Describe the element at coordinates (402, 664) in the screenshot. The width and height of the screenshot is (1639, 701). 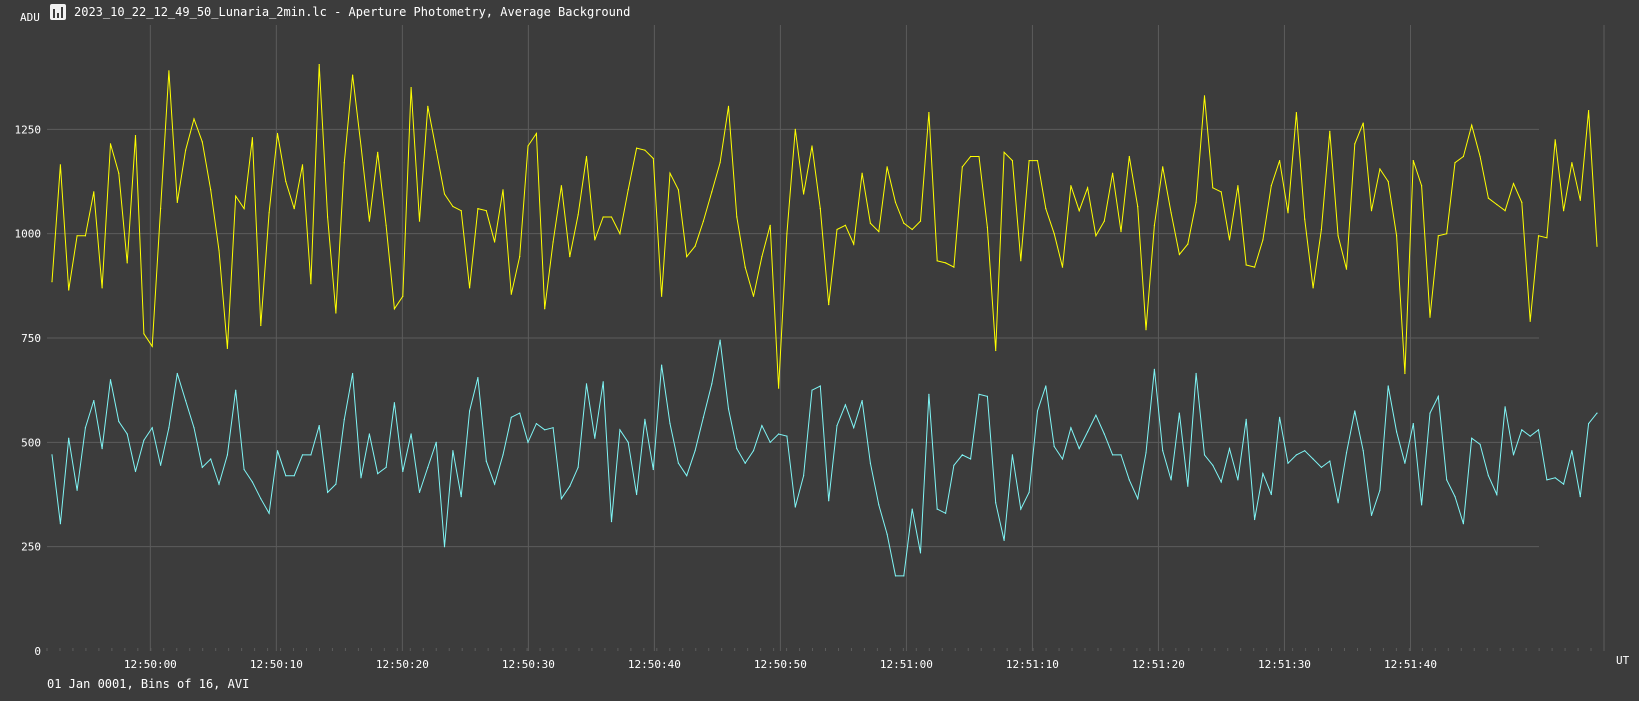
I see `x-tick-label: 12:50:20` at that location.